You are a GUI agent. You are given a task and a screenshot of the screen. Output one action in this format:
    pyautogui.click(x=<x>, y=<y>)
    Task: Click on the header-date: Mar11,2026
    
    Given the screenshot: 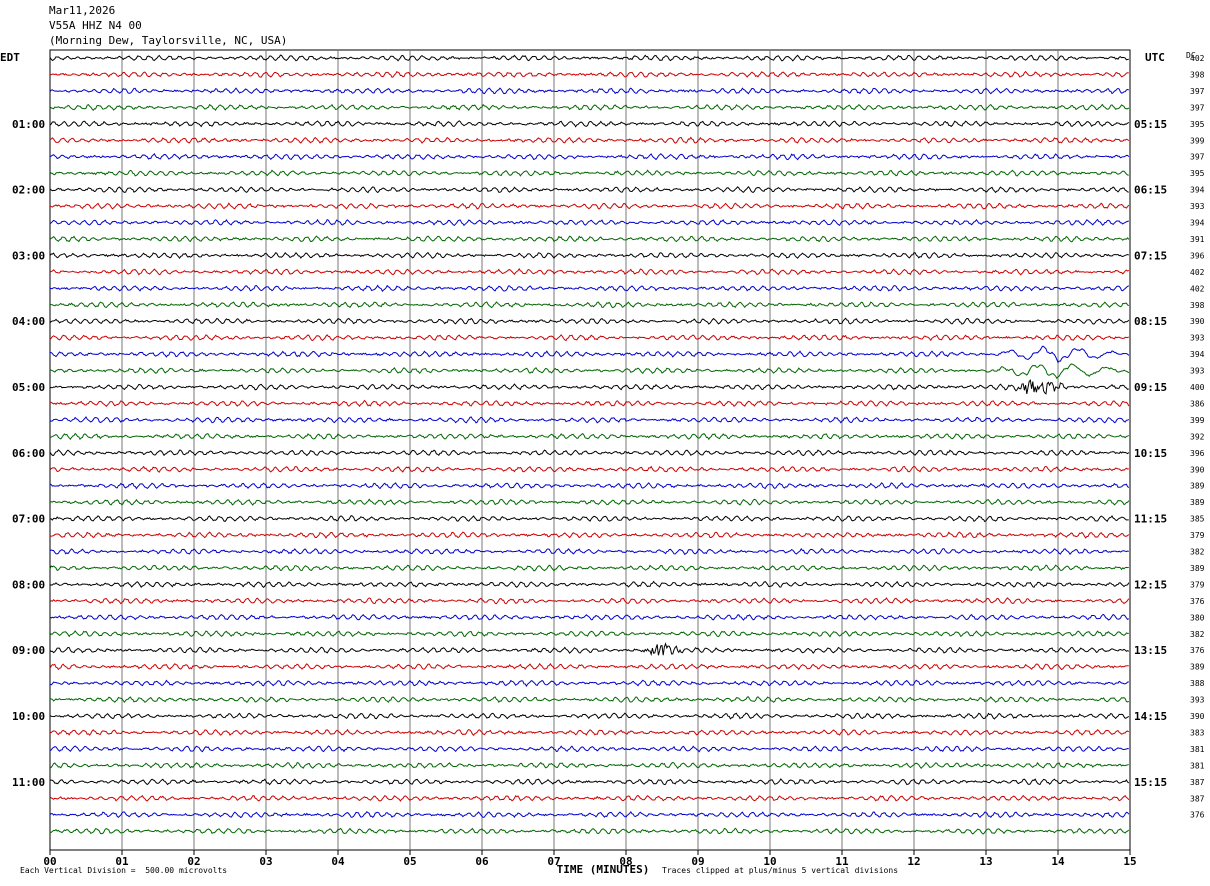 What is the action you would take?
    pyautogui.click(x=82, y=10)
    